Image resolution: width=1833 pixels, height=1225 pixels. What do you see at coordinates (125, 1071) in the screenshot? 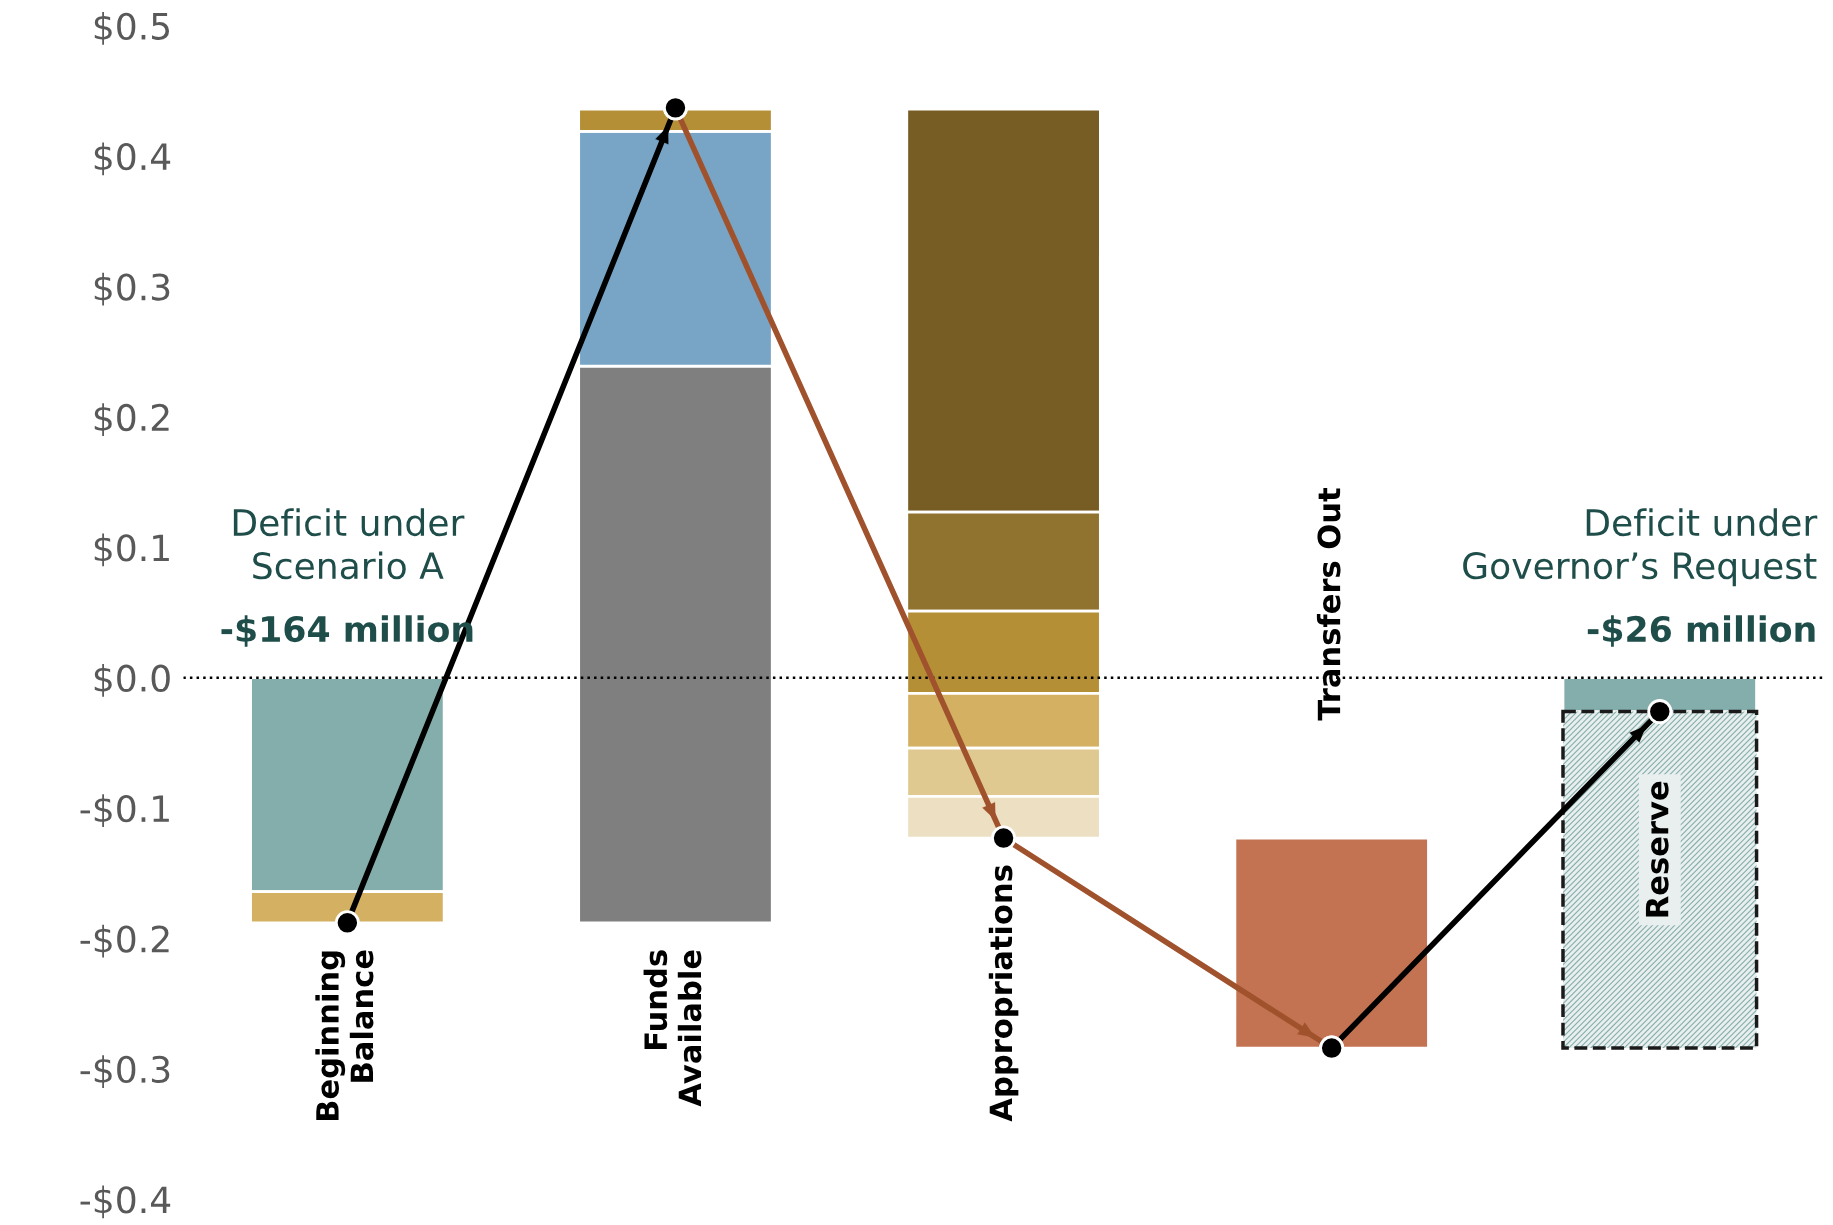
I see `y-tick-label: -$0.3` at bounding box center [125, 1071].